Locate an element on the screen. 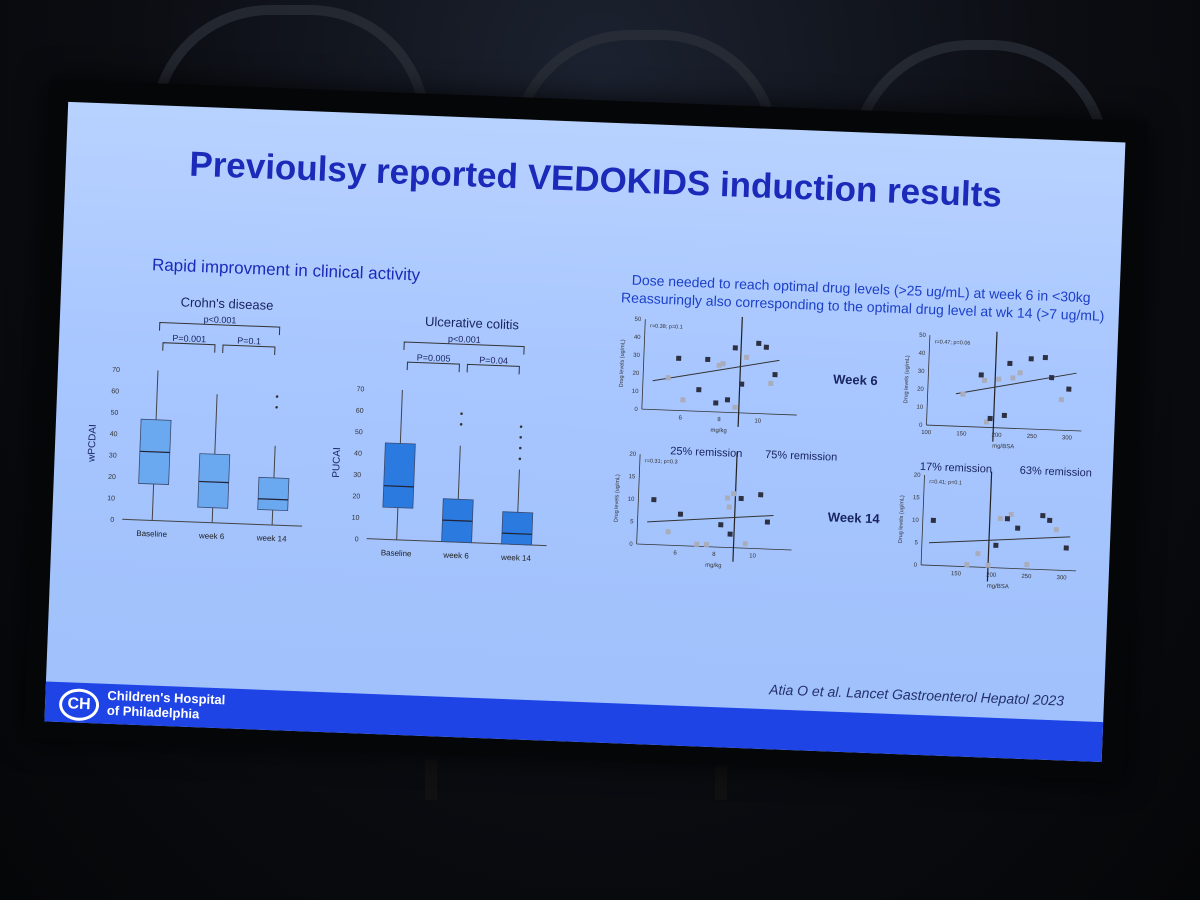 This screenshot has width=1200, height=900. y-tick-label: 5 is located at coordinates (916, 543).